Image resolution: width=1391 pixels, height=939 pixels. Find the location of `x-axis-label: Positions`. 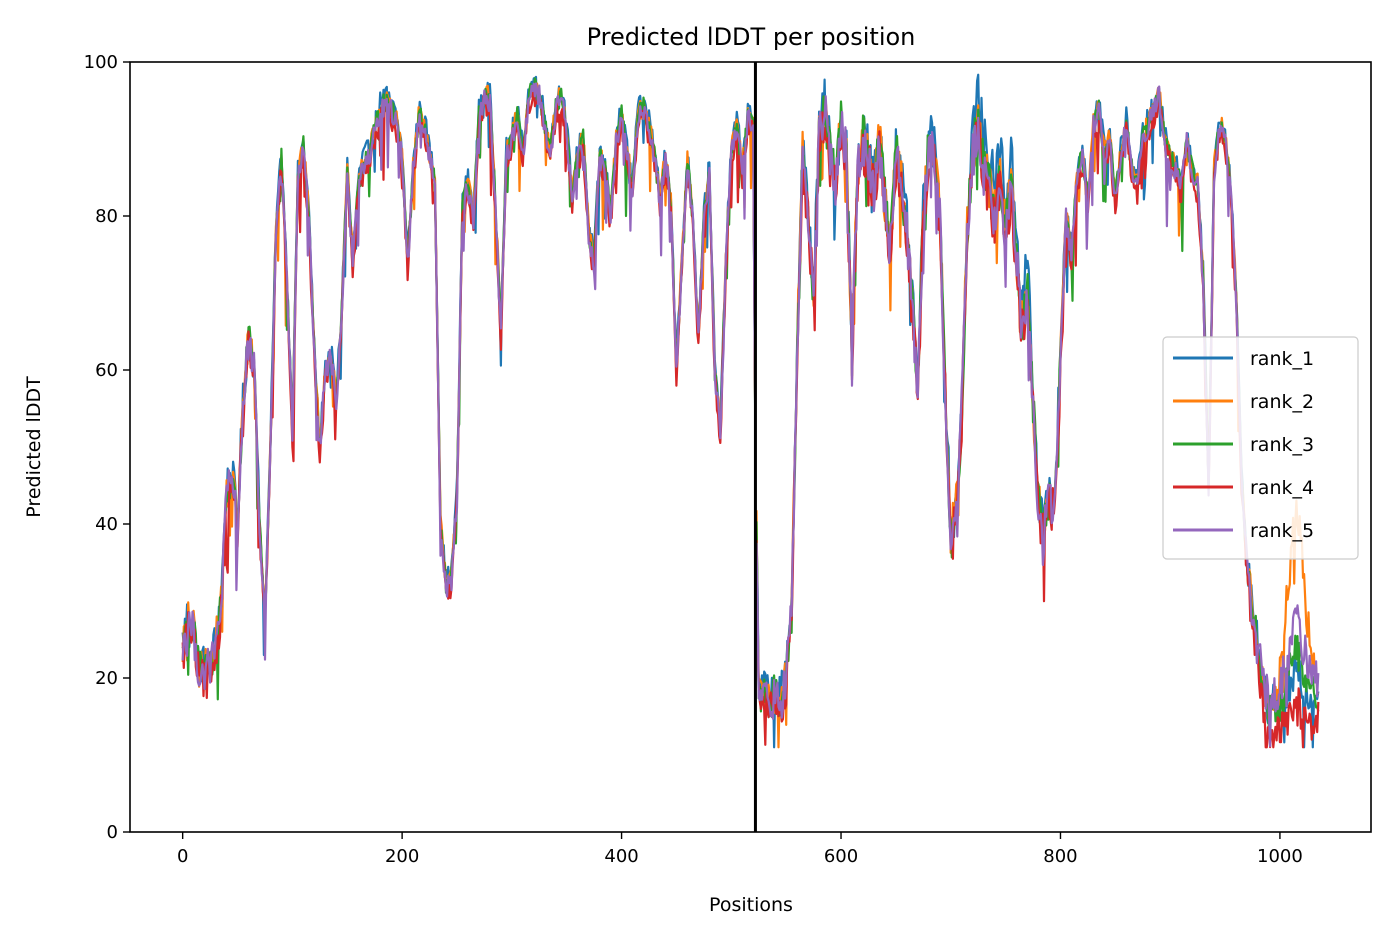

x-axis-label: Positions is located at coordinates (751, 905).